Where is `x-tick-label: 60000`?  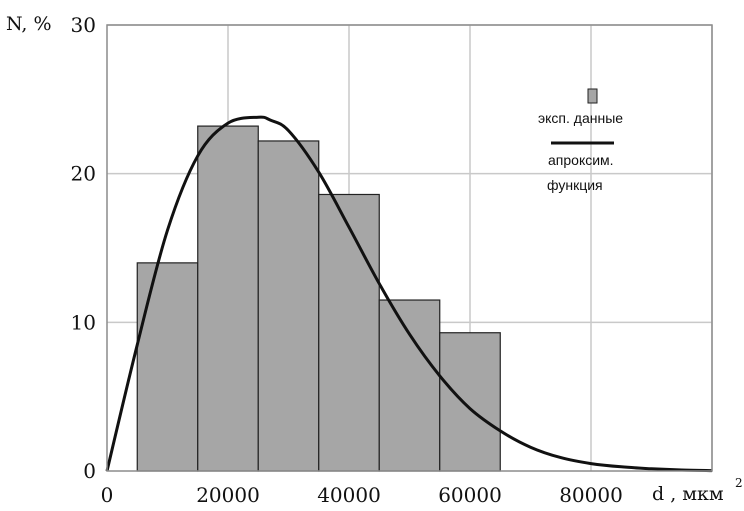 x-tick-label: 60000 is located at coordinates (470, 495).